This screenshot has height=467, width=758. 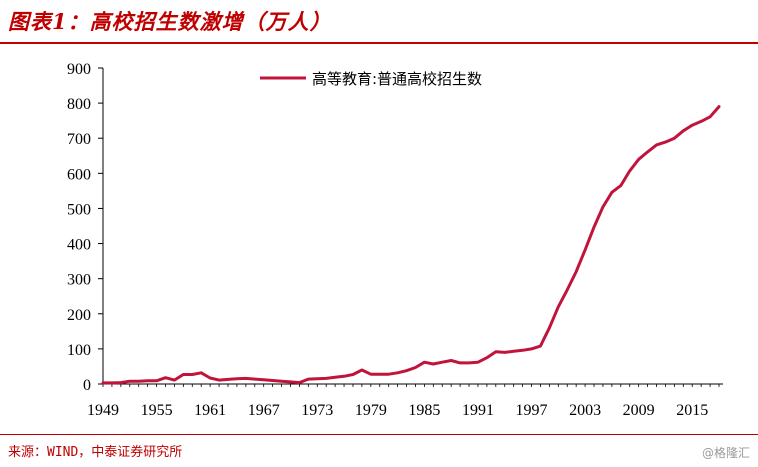 What do you see at coordinates (379, 434) in the screenshot?
I see `footer-divider` at bounding box center [379, 434].